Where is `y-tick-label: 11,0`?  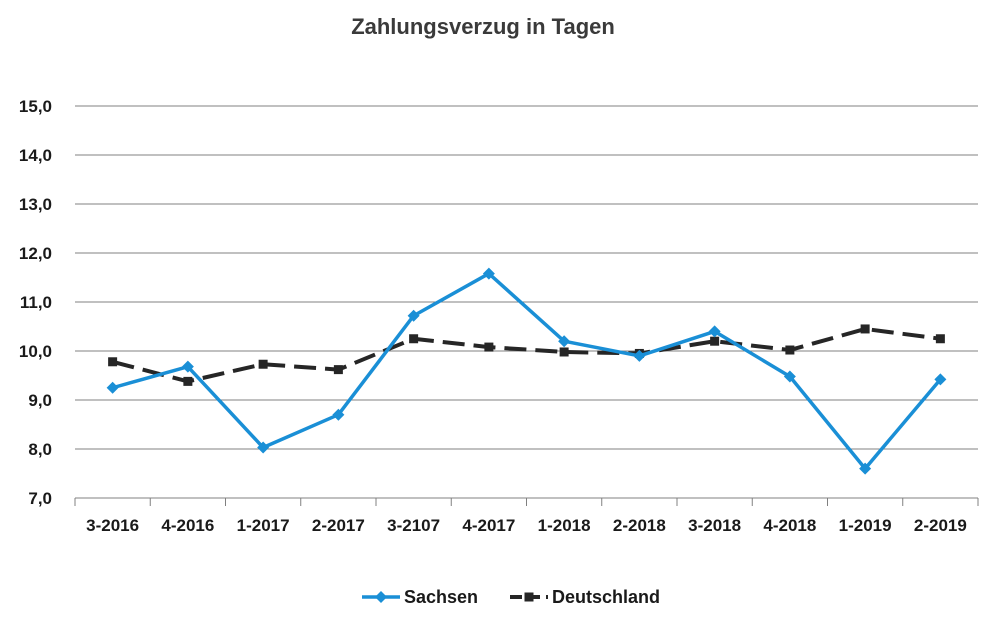 y-tick-label: 11,0 is located at coordinates (36, 302).